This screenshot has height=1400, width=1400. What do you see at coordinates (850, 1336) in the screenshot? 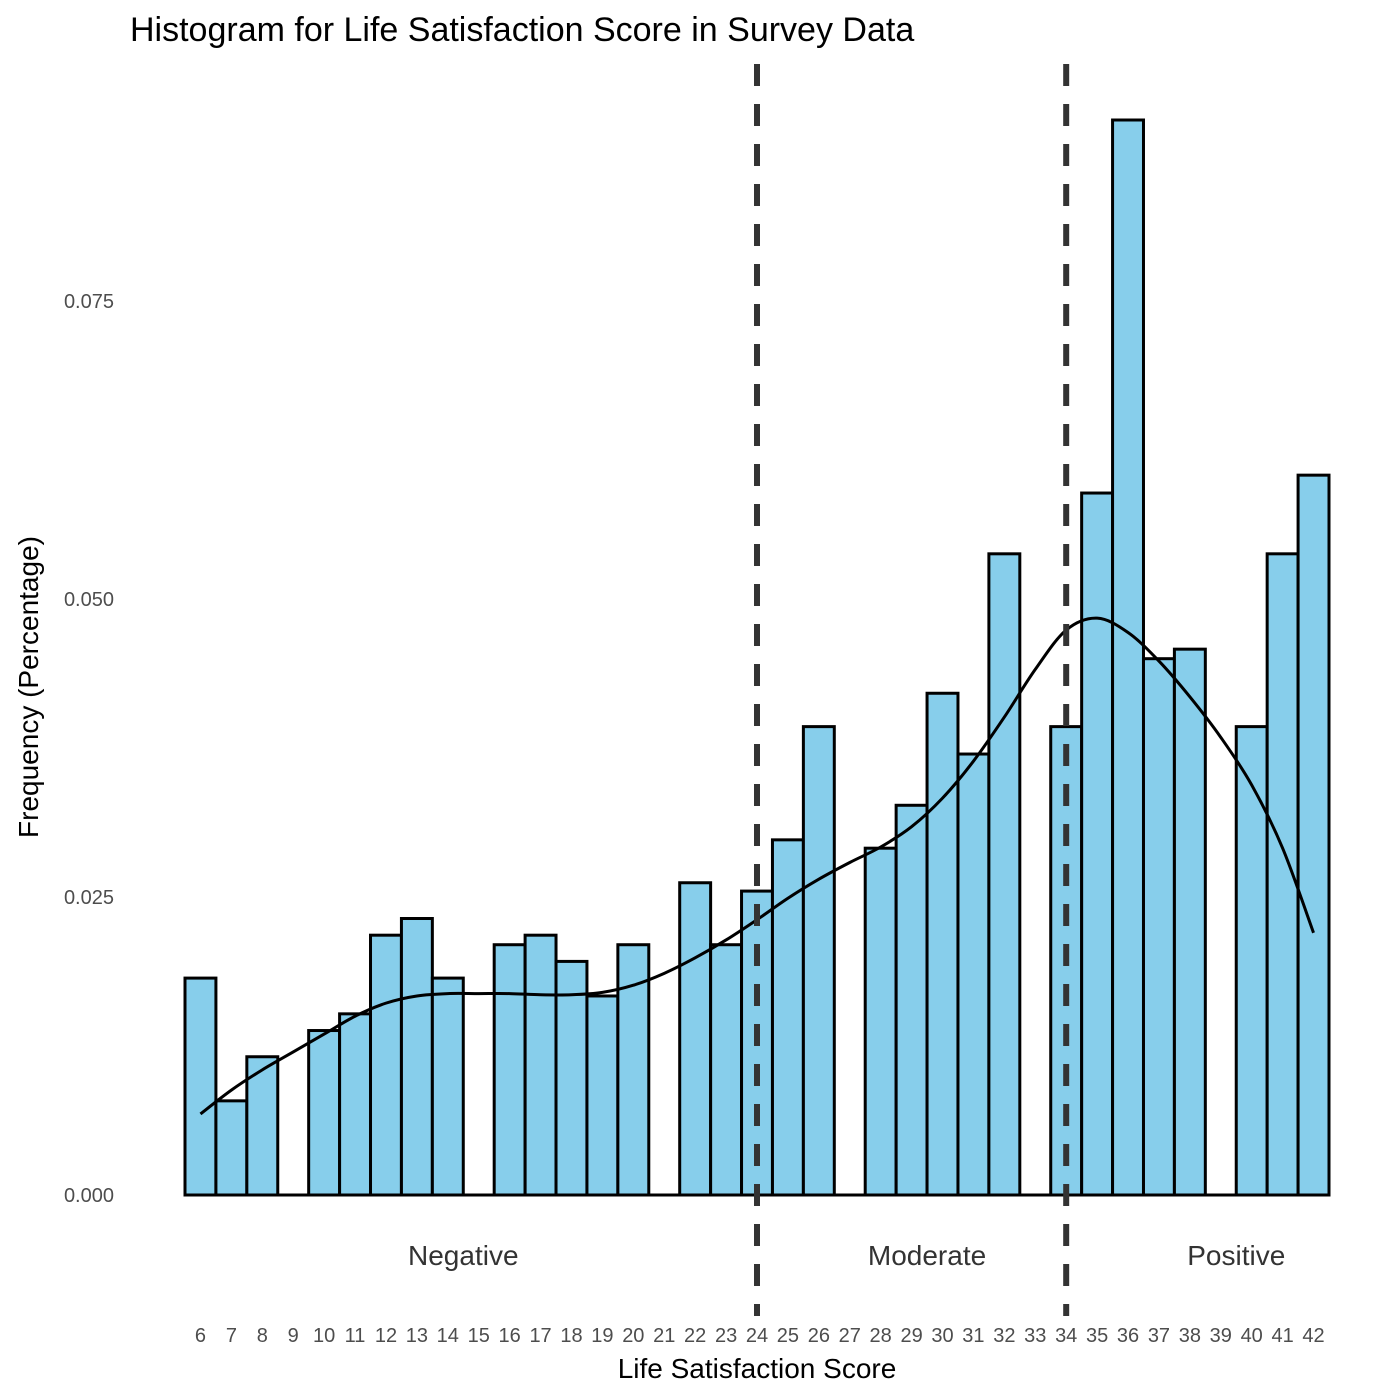
I see `x-tick-label: 27` at bounding box center [850, 1336].